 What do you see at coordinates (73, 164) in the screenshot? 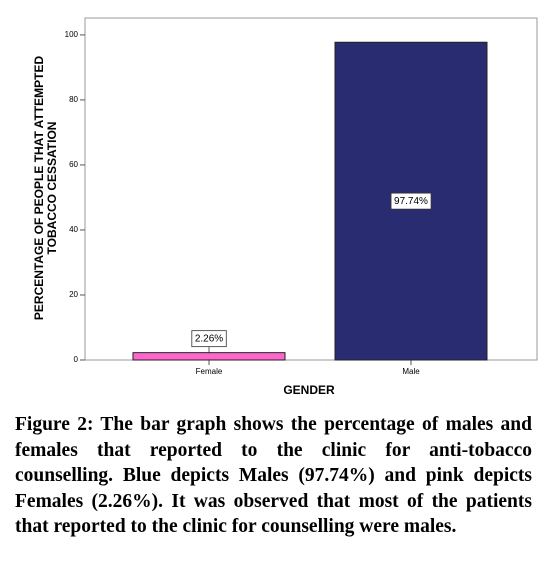
I see `y-tick-label: 60` at bounding box center [73, 164].